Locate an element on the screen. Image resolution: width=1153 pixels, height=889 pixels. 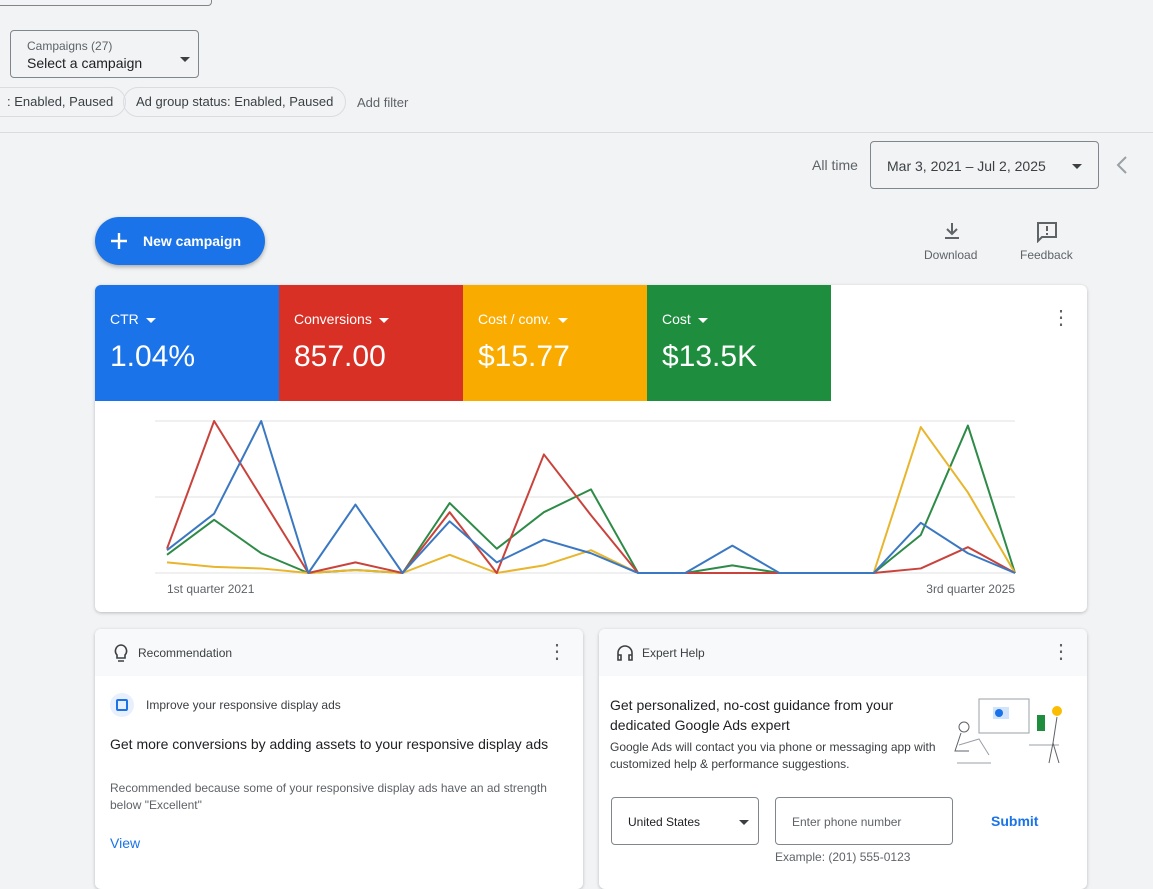
date-label: All time is located at coordinates (835, 165).